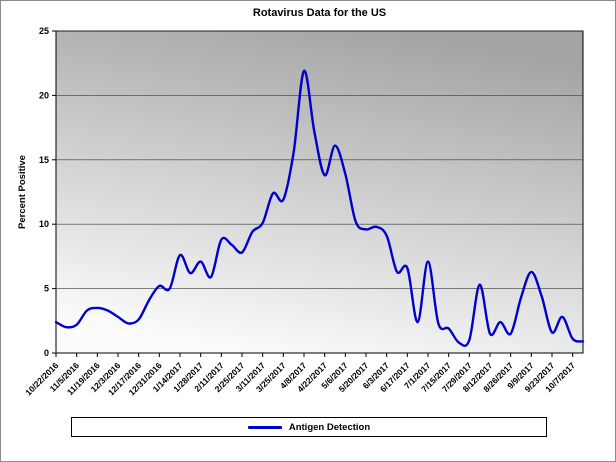  Describe the element at coordinates (46, 353) in the screenshot. I see `svg-text: 0` at that location.